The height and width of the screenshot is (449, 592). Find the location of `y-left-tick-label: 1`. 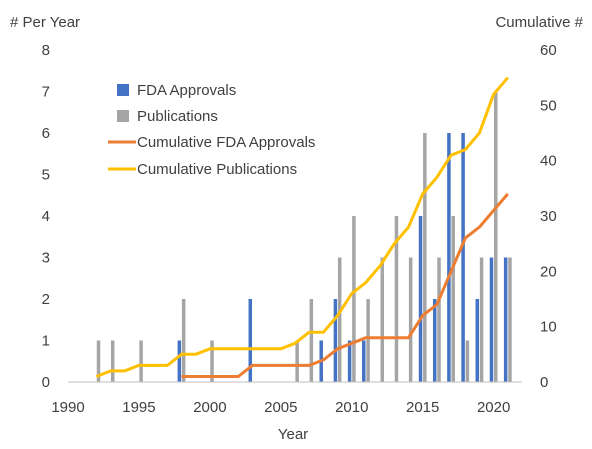

y-left-tick-label: 1 is located at coordinates (46, 341).